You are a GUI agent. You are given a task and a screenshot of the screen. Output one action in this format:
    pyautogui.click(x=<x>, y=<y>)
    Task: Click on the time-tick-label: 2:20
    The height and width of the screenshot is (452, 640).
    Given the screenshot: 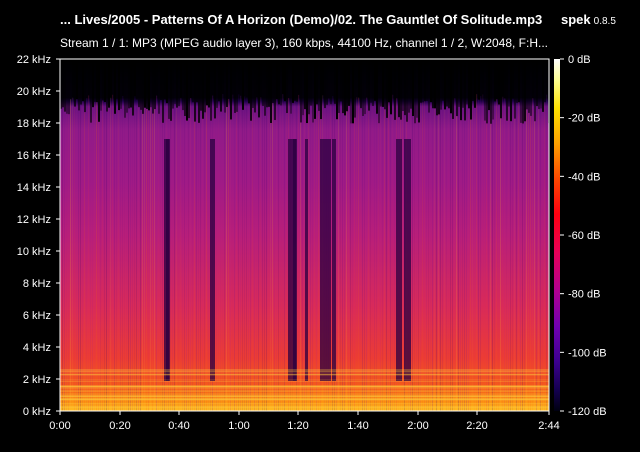 What is the action you would take?
    pyautogui.click(x=476, y=426)
    